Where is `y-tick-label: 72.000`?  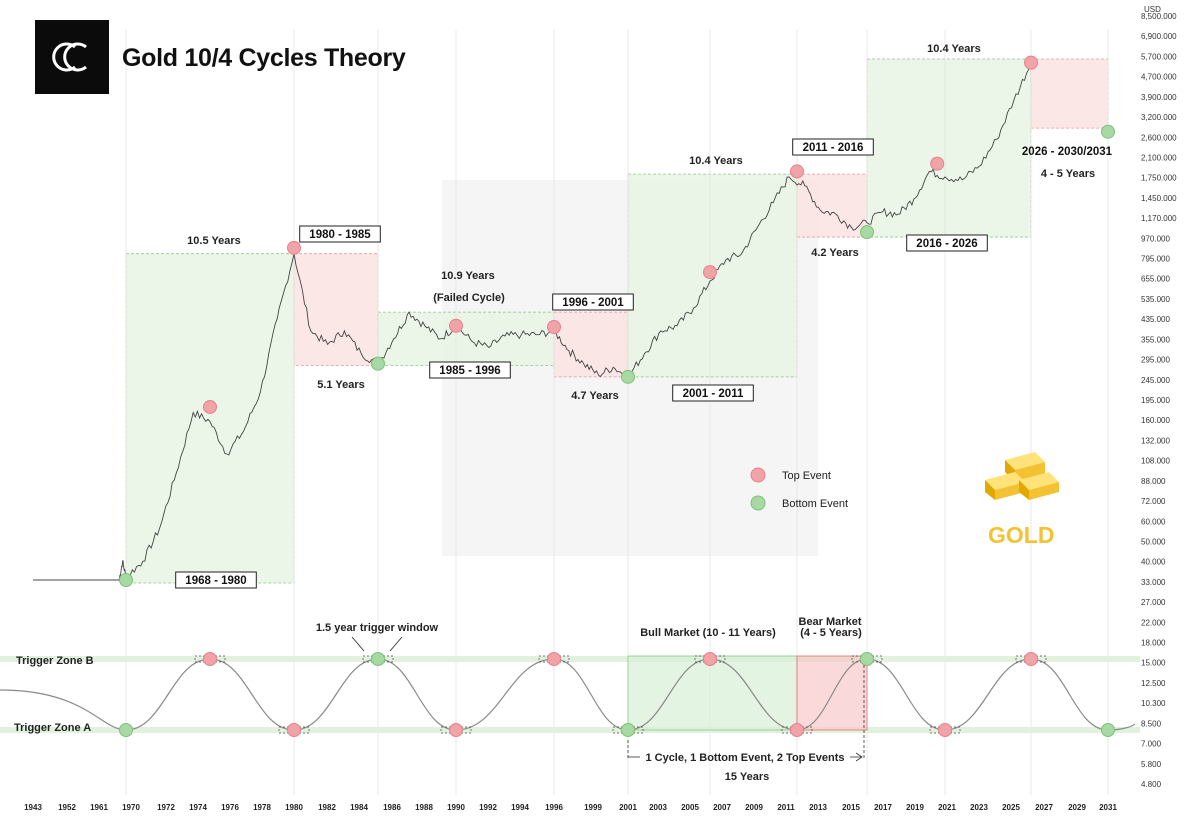 y-tick-label: 72.000 is located at coordinates (1153, 501).